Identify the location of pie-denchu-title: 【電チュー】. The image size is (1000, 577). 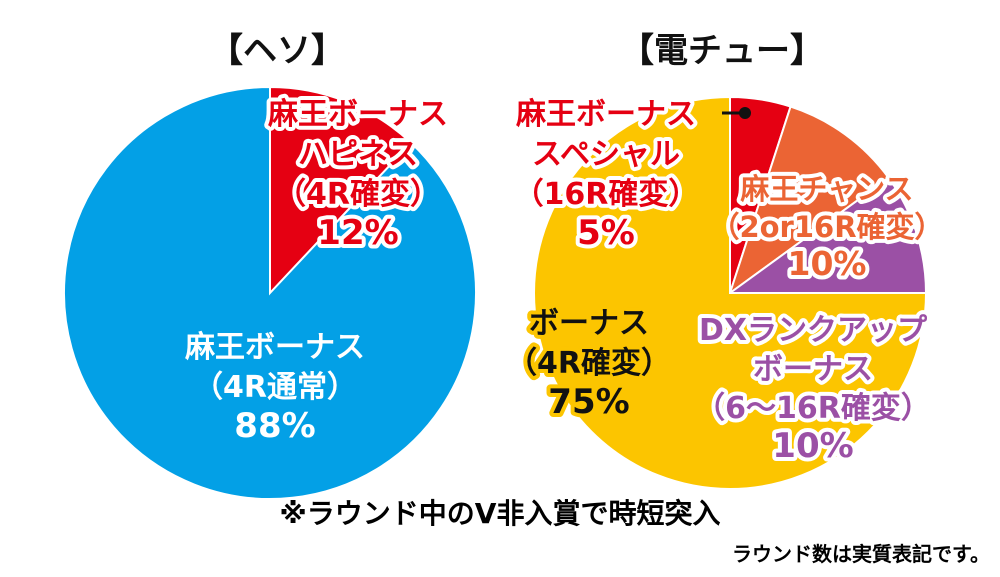
(722, 51).